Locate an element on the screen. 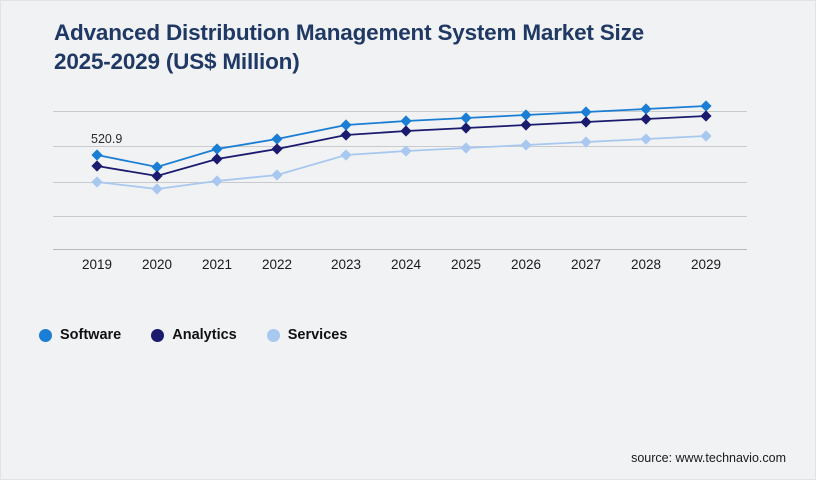  series-line-services is located at coordinates (401, 162).